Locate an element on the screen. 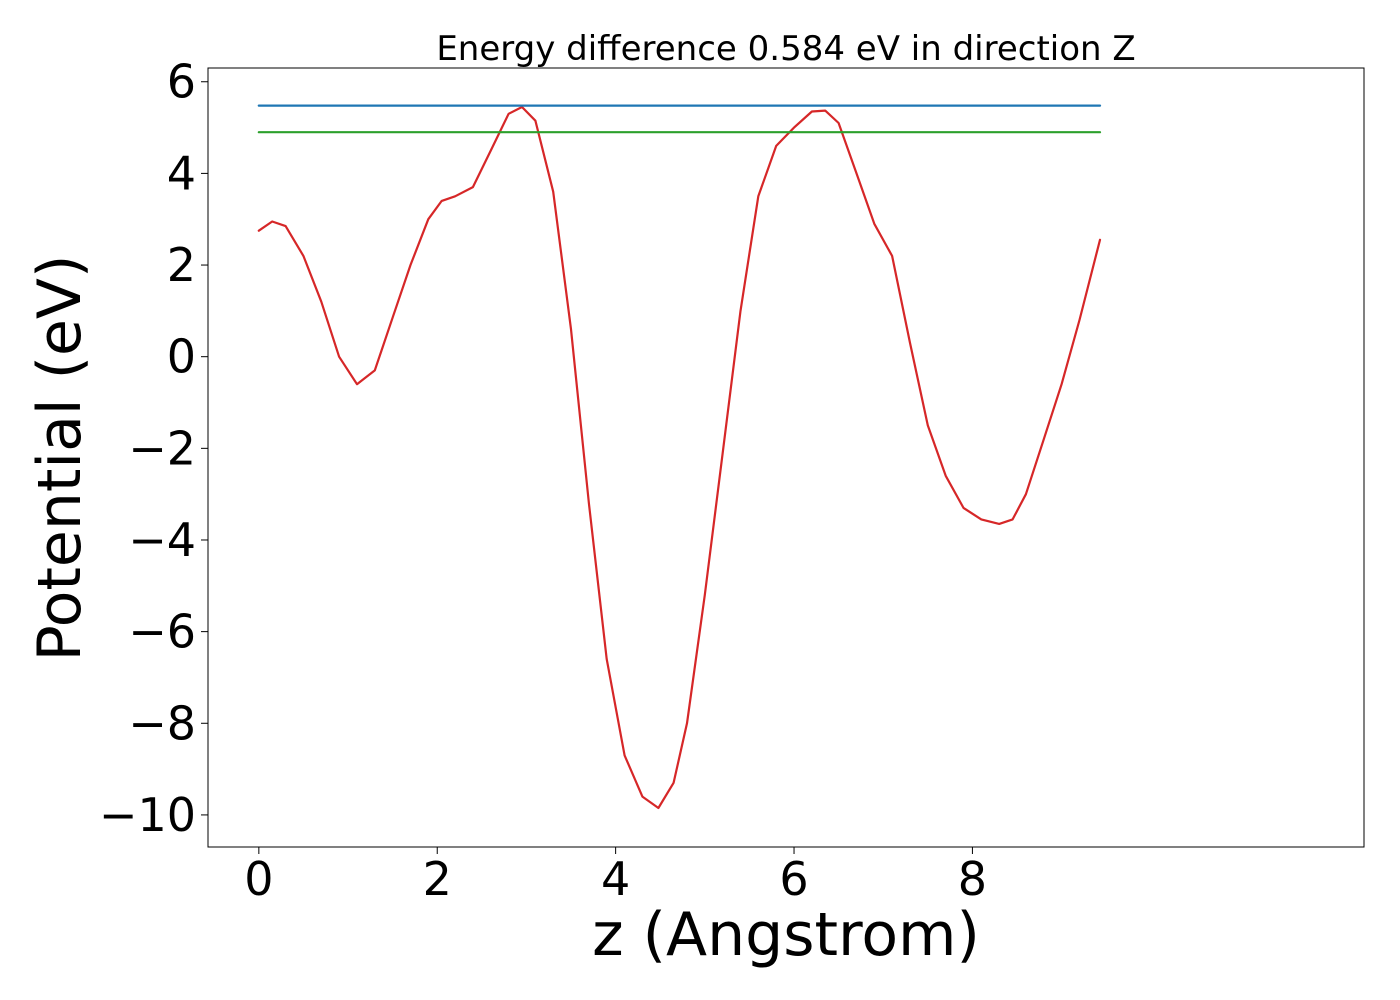 The height and width of the screenshot is (1000, 1400). y-tick-label: −6 is located at coordinates (162, 632).